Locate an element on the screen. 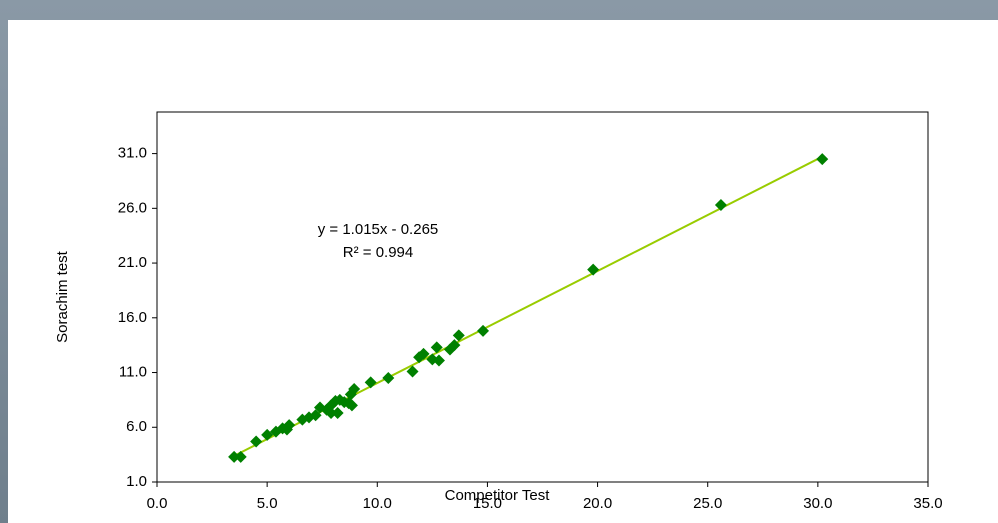 This screenshot has height=523, width=998. y-axis-title: Sorachim test is located at coordinates (62, 296).